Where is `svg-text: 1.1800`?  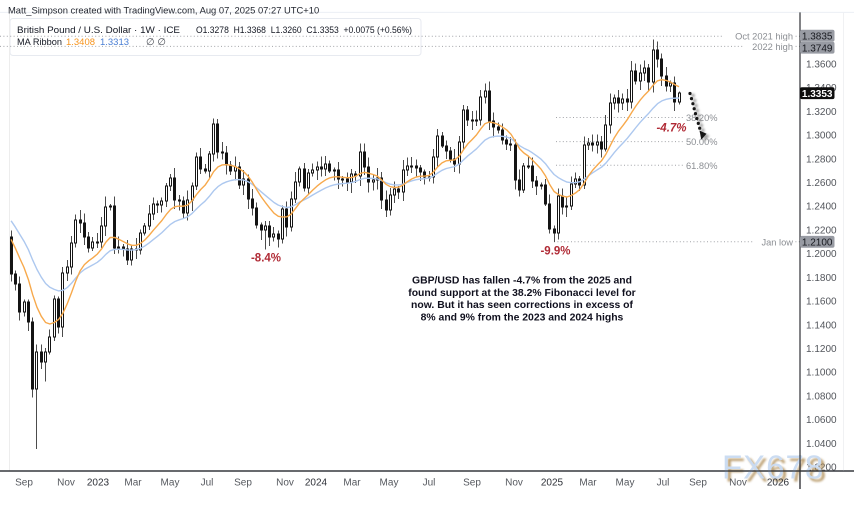
svg-text: 1.1800 is located at coordinates (821, 278).